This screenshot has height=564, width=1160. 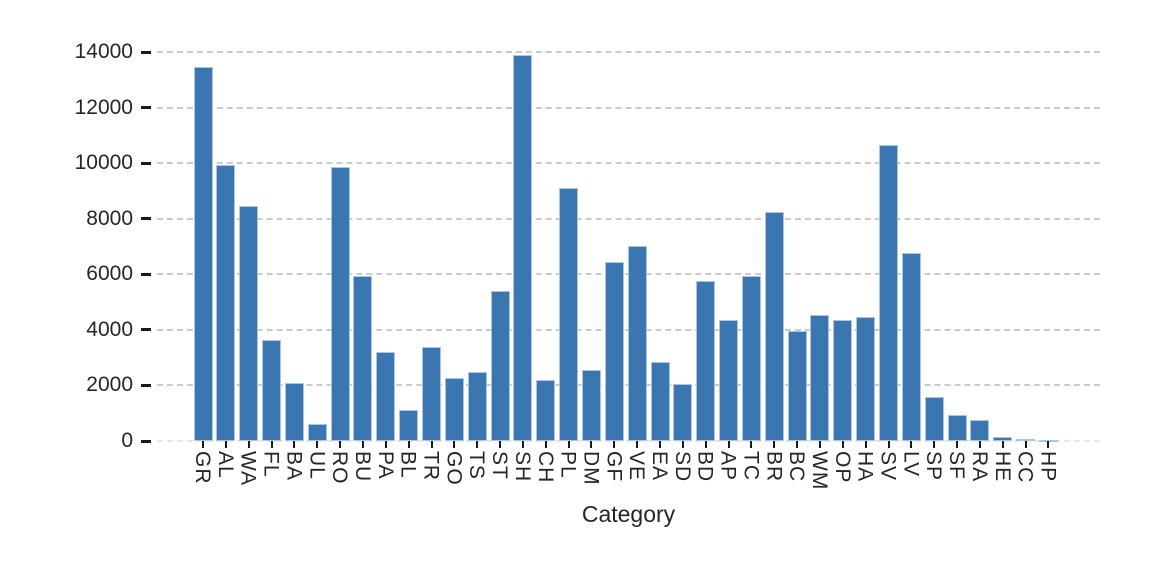 I want to click on y-tick-label: 12000, so click(x=103, y=107).